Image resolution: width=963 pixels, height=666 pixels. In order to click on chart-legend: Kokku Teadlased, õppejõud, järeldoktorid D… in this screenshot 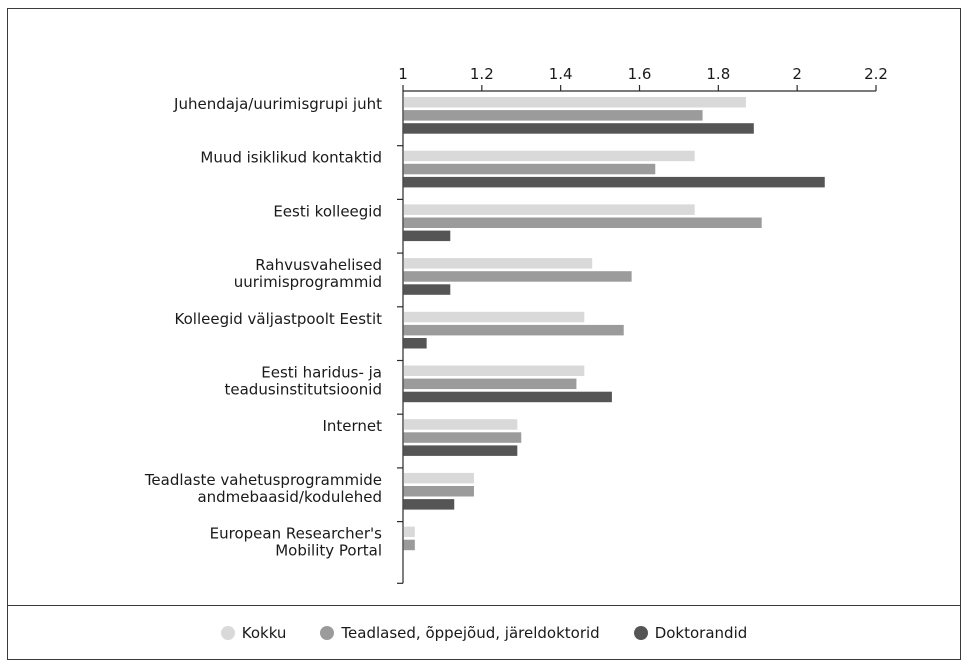, I will do `click(484, 633)`.